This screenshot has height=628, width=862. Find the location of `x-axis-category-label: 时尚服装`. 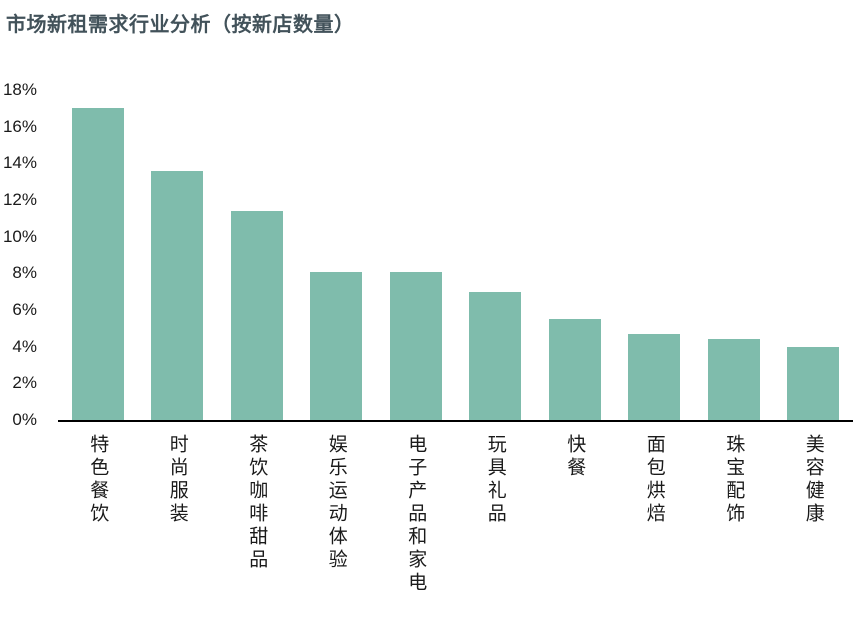

x-axis-category-label: 时尚服装 is located at coordinates (177, 480).